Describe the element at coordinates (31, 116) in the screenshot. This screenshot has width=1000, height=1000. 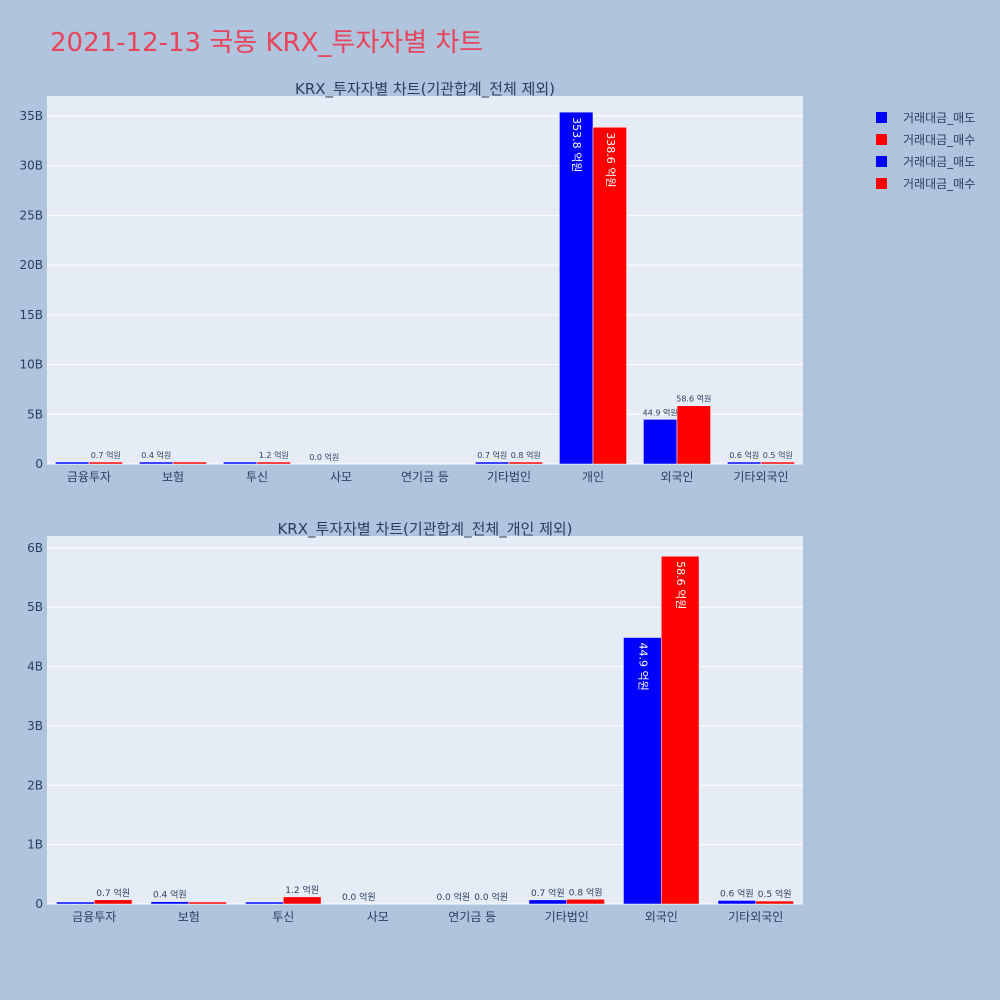
I see `y-tick-label: 35B` at that location.